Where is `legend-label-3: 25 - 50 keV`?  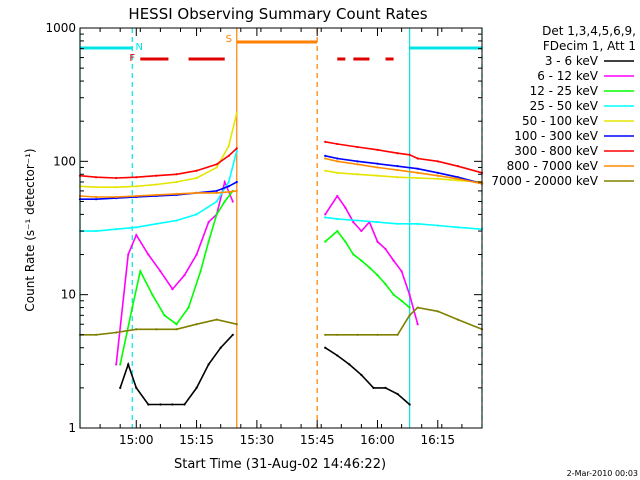 legend-label-3: 25 - 50 keV is located at coordinates (564, 106).